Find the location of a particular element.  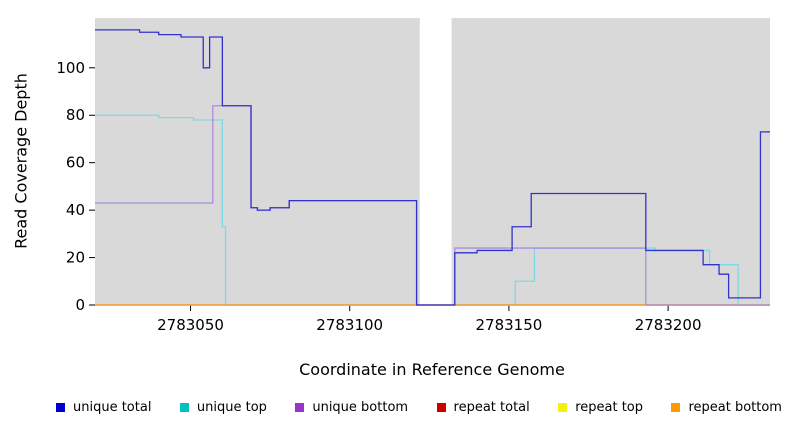

legend-item-unique-total: unique total is located at coordinates (103, 407).